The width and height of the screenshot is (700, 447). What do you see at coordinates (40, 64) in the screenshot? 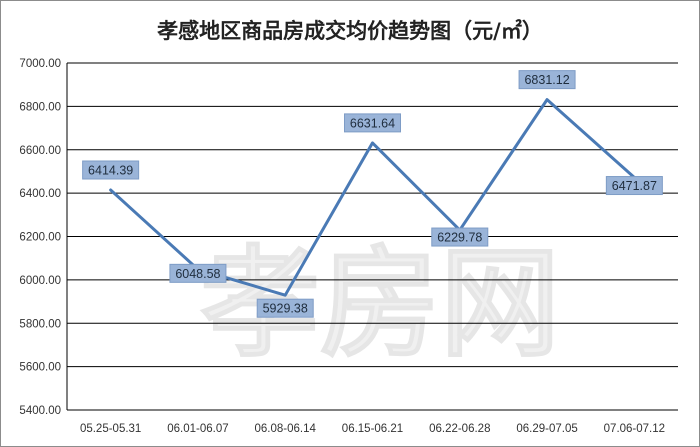
I see `y-tick-label: 7000.00` at bounding box center [40, 64].